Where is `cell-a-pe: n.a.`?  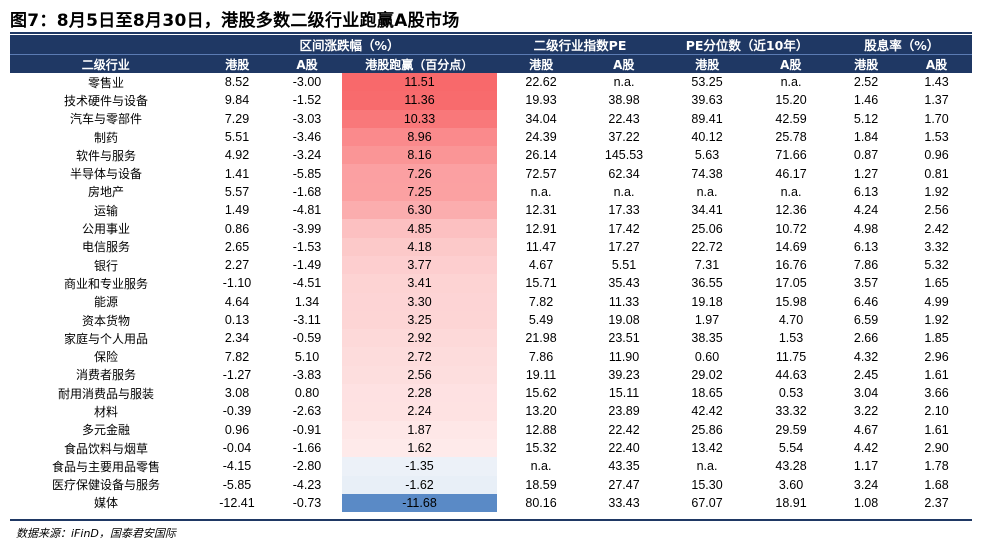 cell-a-pe: n.a. is located at coordinates (624, 82).